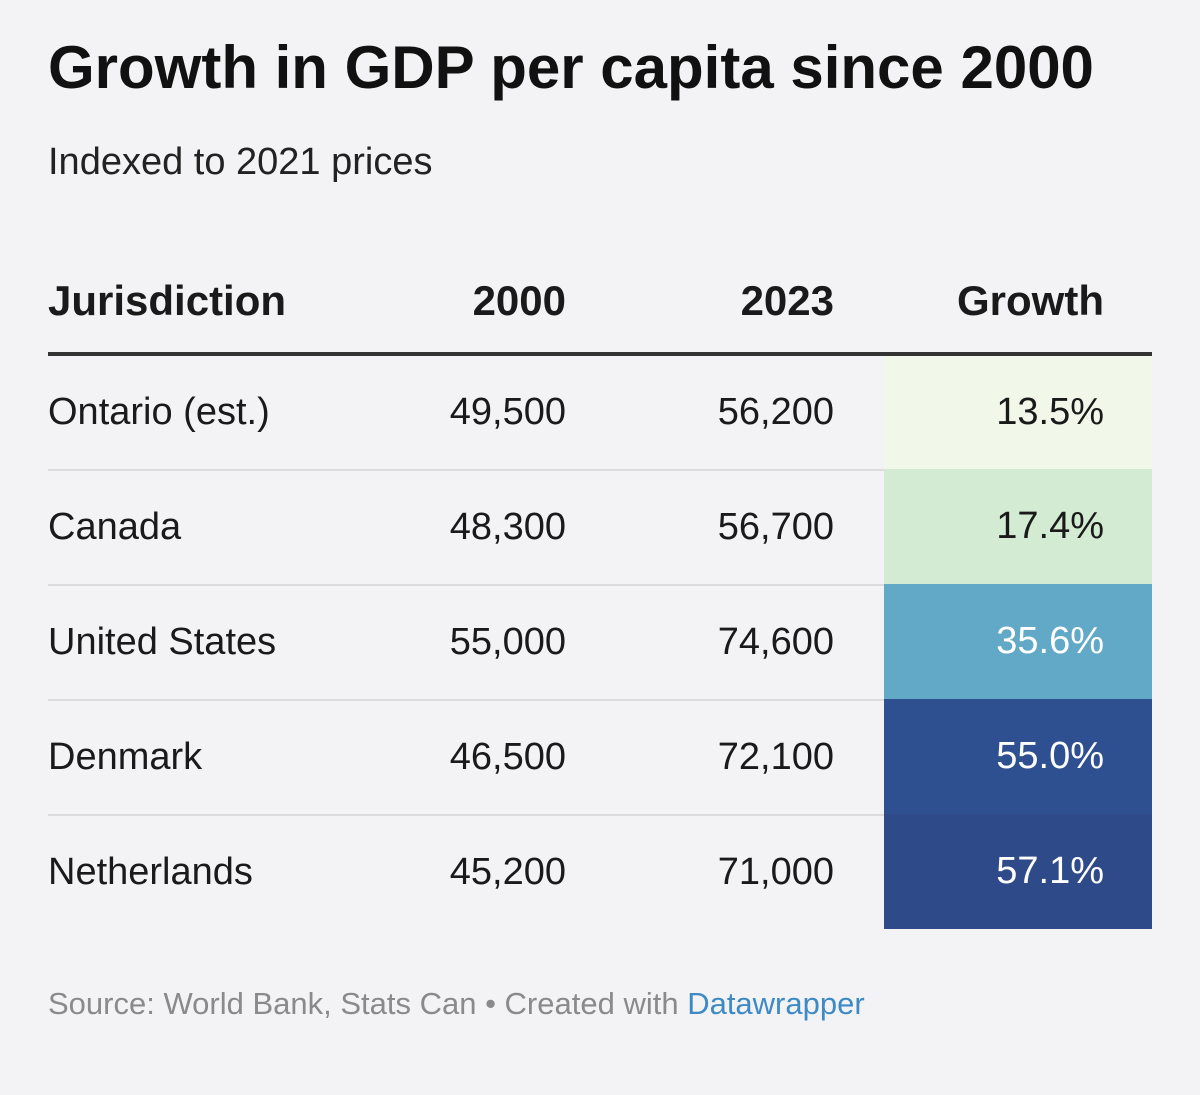 Image resolution: width=1200 pixels, height=1095 pixels. Describe the element at coordinates (167, 300) in the screenshot. I see `column-header-jurisdiction: Jurisdiction` at that location.